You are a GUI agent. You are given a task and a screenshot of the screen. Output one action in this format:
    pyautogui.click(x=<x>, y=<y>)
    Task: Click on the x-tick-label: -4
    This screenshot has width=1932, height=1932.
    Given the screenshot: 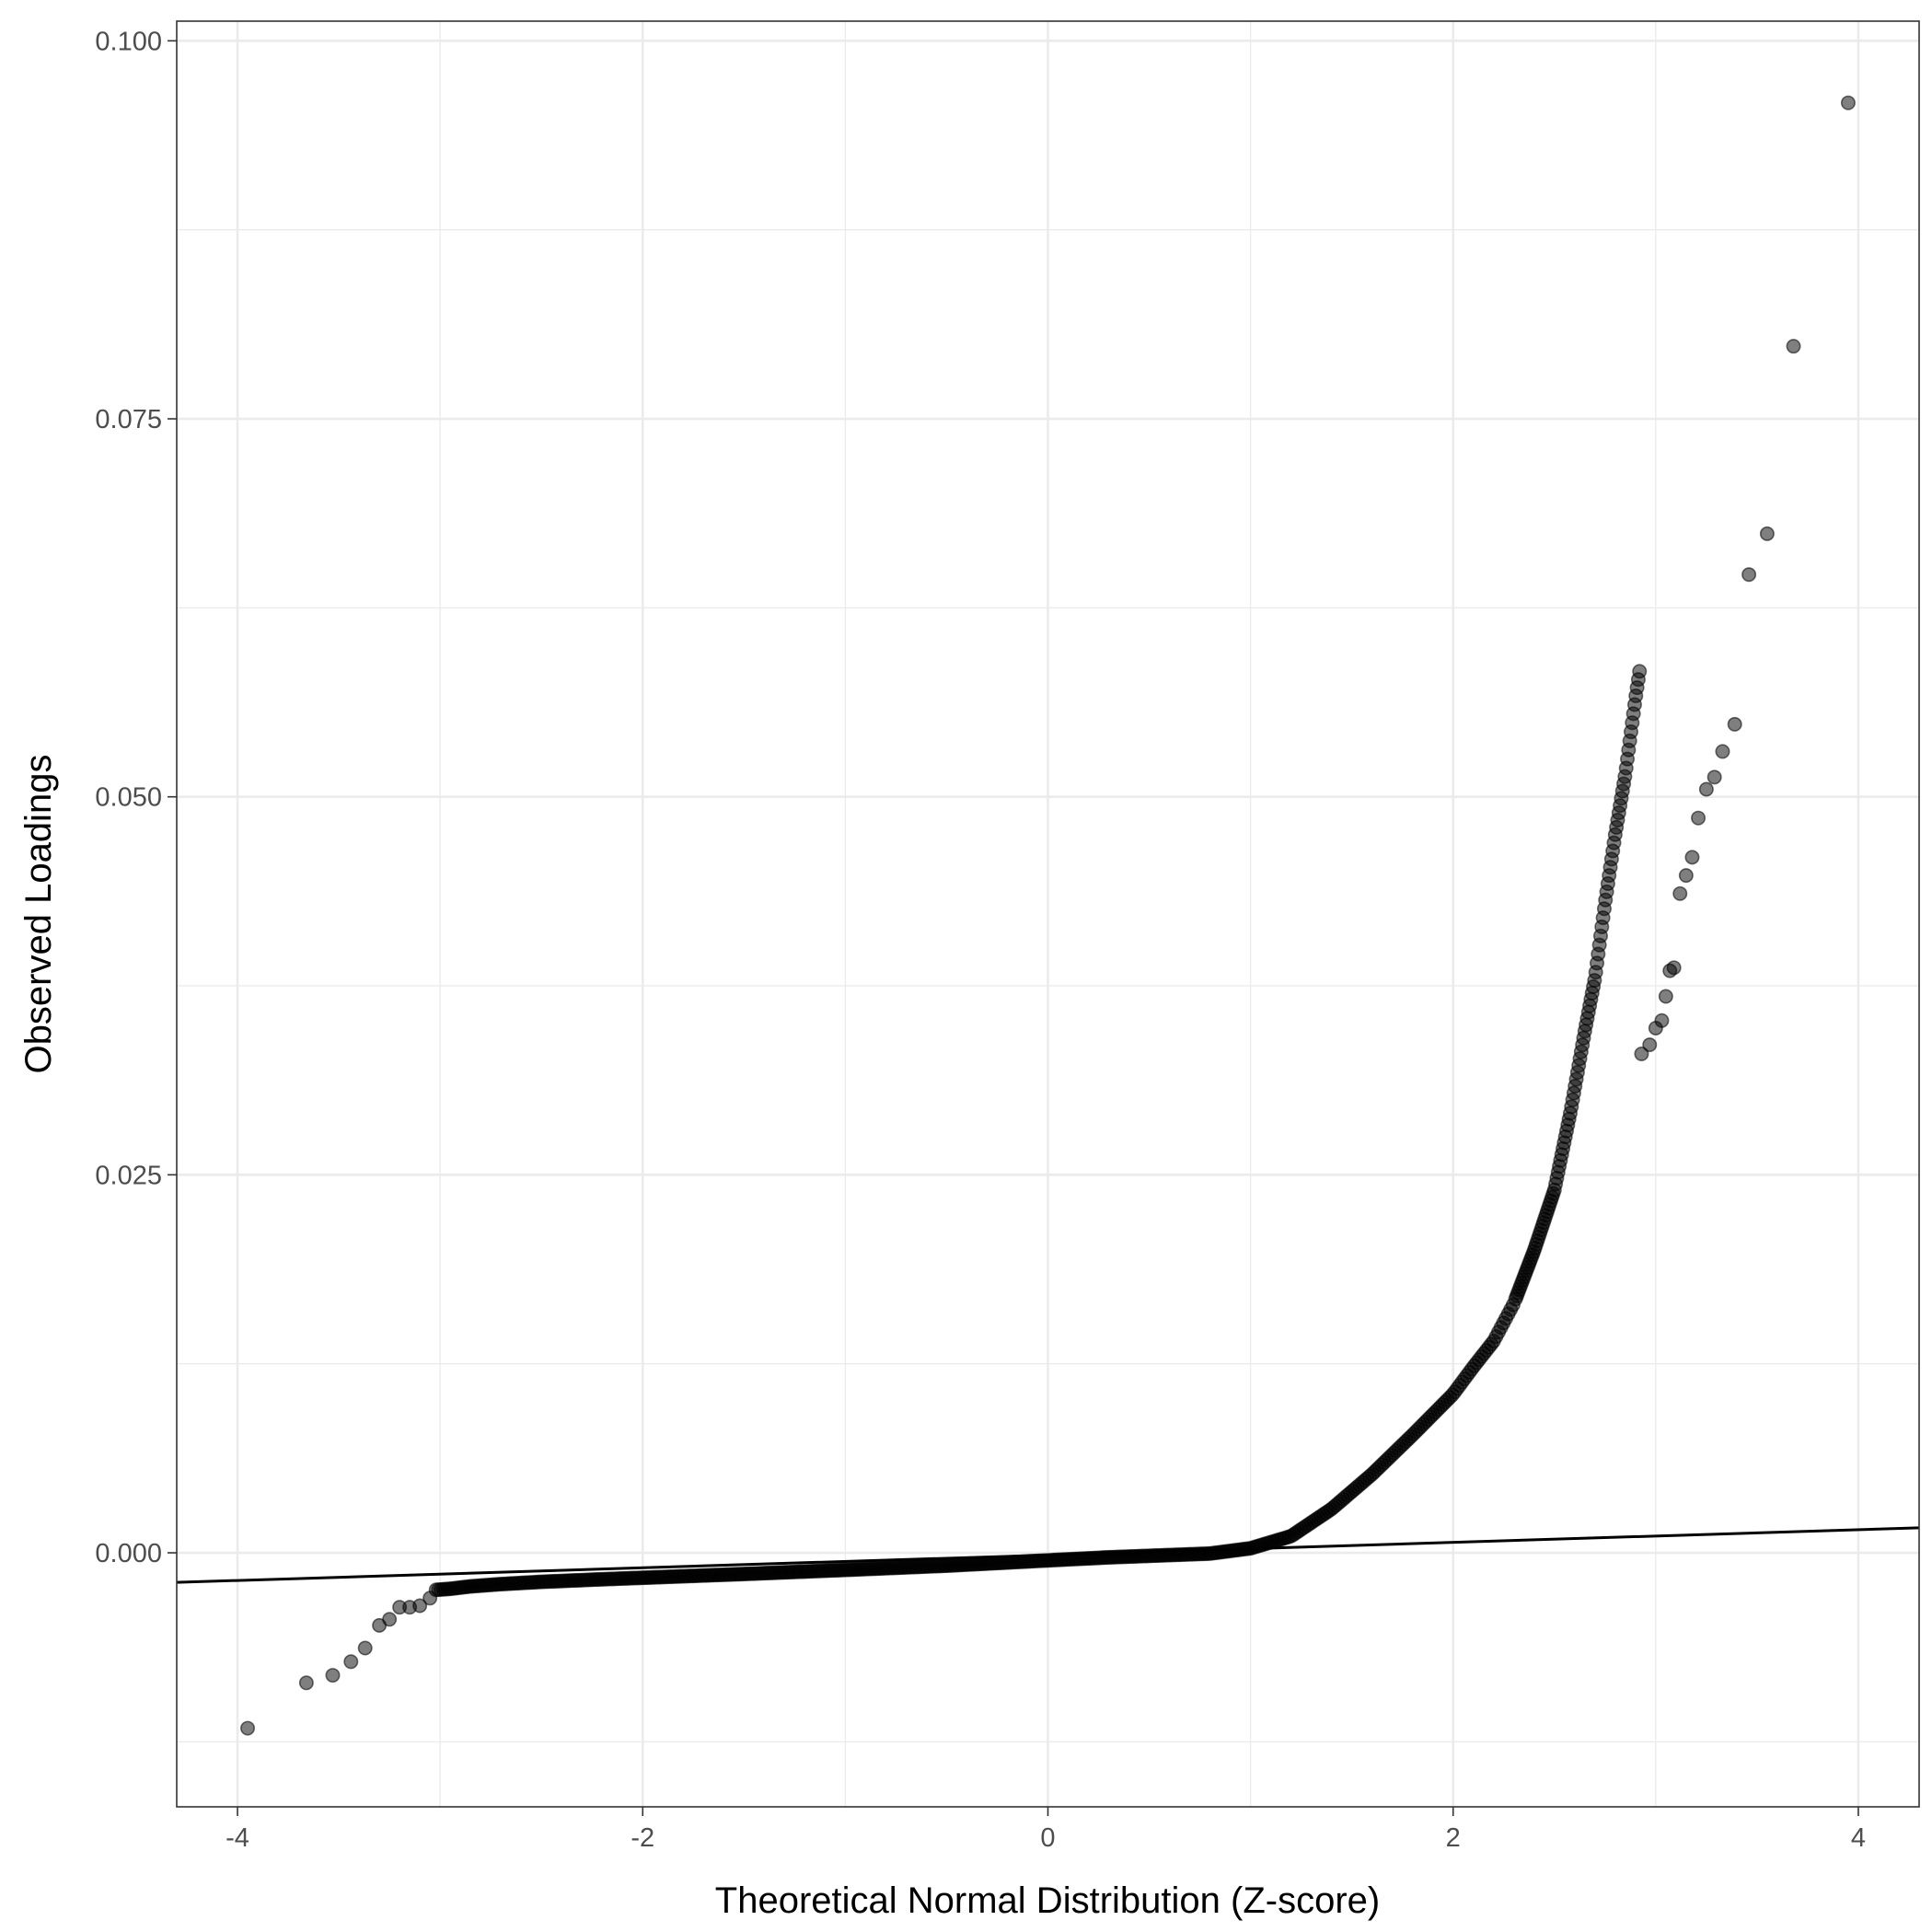 What is the action you would take?
    pyautogui.click(x=238, y=1838)
    